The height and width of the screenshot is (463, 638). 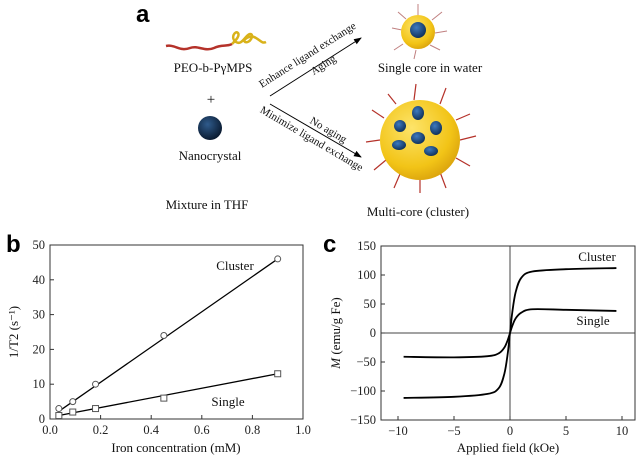 What do you see at coordinates (216, 41) in the screenshot?
I see `polymer-icon` at bounding box center [216, 41].